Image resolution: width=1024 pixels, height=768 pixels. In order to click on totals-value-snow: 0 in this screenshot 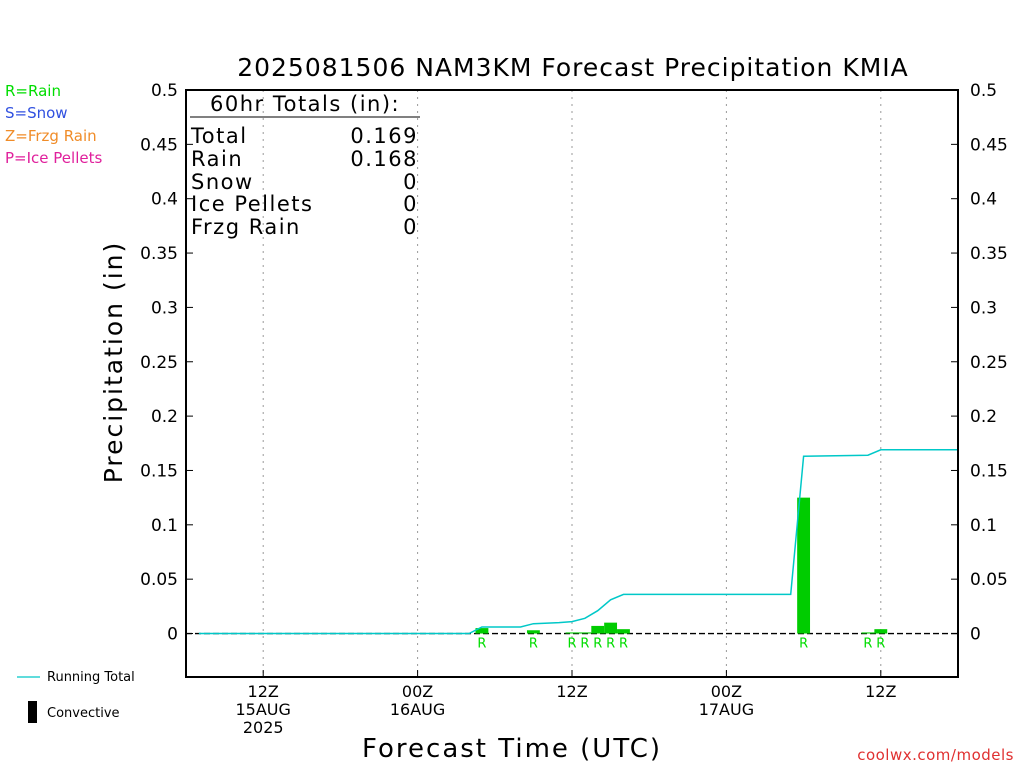, I will do `click(410, 182)`.